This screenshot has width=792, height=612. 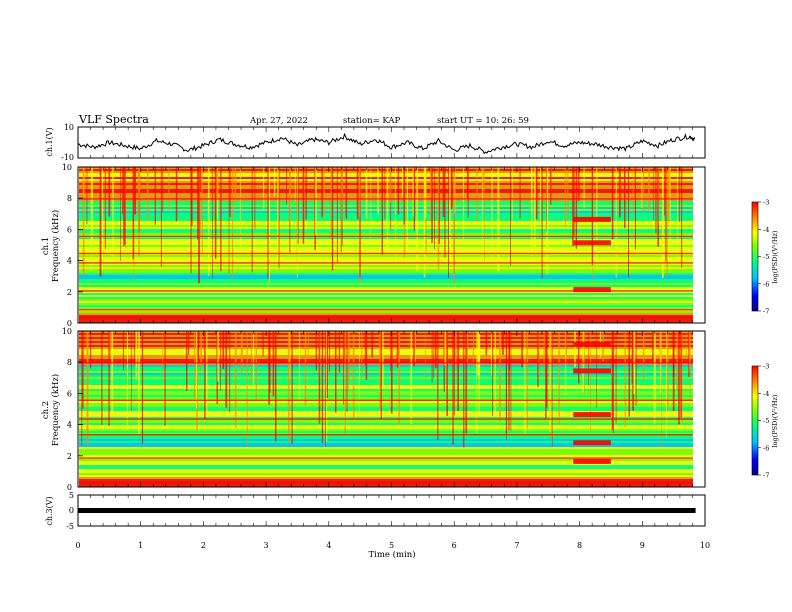 I want to click on ch1-spectrogram-ylabel-freq: Frequency (kHz), so click(x=55, y=246).